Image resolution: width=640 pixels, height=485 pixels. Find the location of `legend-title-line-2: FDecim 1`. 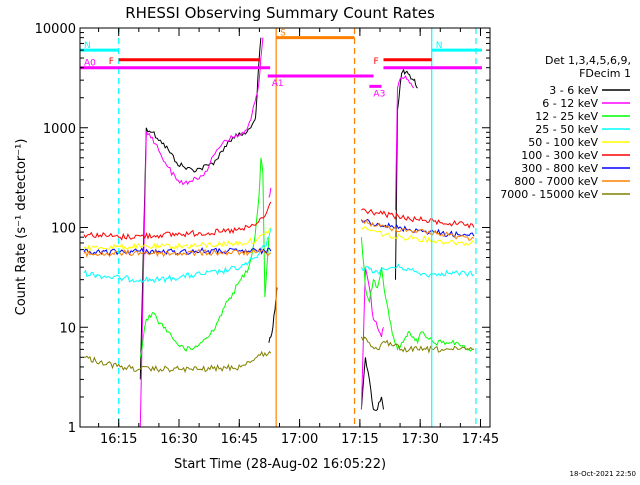

legend-title-line-2: FDecim 1 is located at coordinates (605, 73).